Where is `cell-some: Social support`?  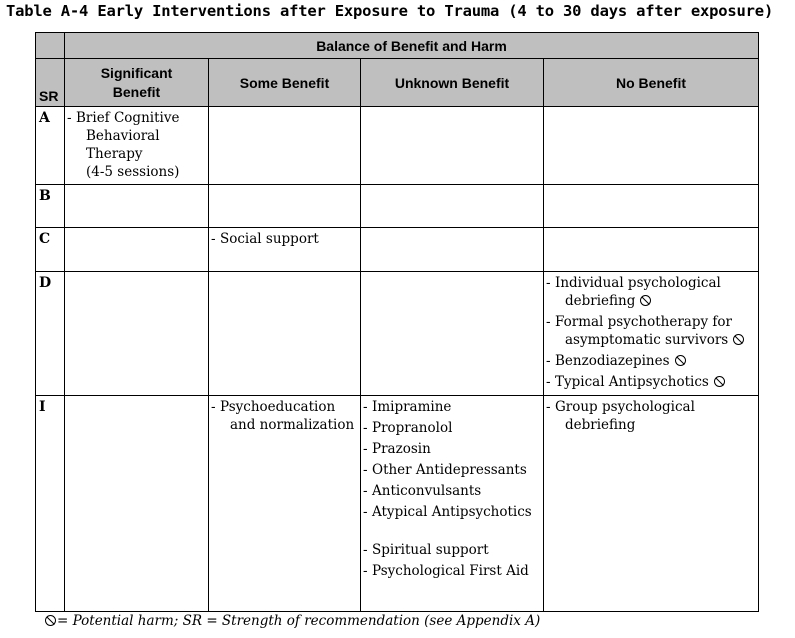
cell-some: Social support is located at coordinates (284, 249).